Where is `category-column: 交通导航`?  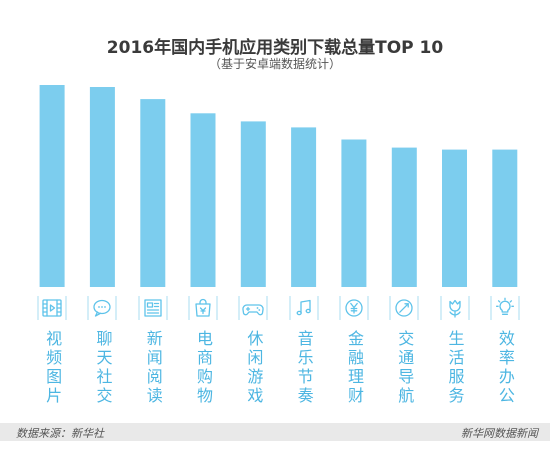 category-column: 交通导航 is located at coordinates (404, 350).